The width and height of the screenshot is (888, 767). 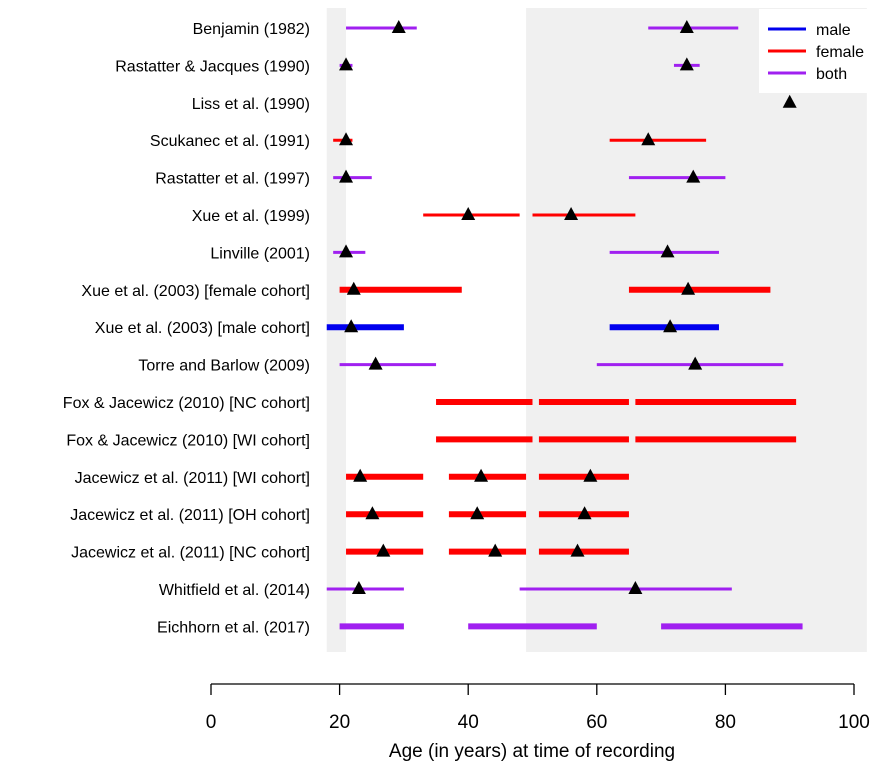 What do you see at coordinates (725, 722) in the screenshot?
I see `x-tick-label: 80` at bounding box center [725, 722].